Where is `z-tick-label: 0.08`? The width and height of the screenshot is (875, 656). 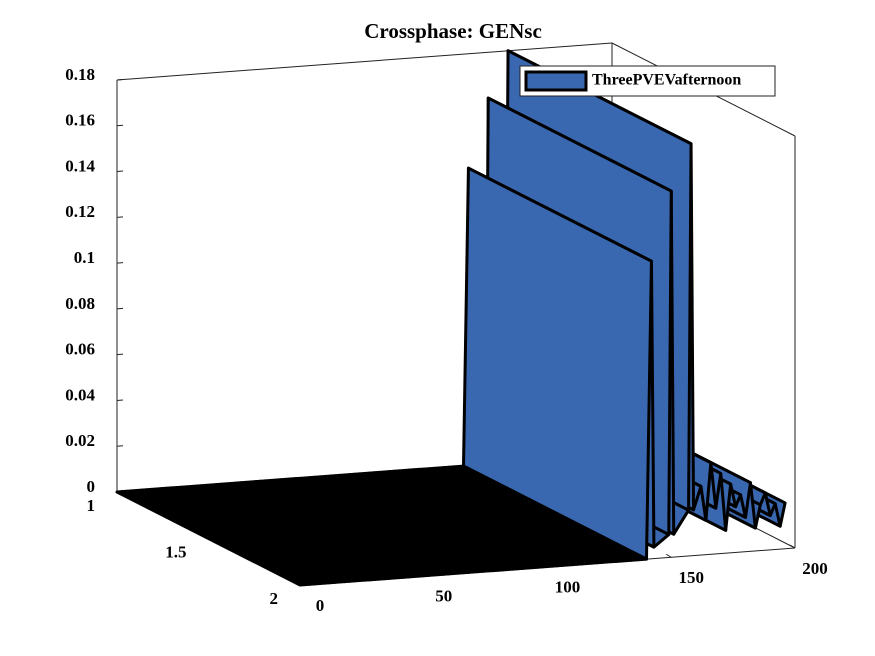
z-tick-label: 0.08 is located at coordinates (80, 303).